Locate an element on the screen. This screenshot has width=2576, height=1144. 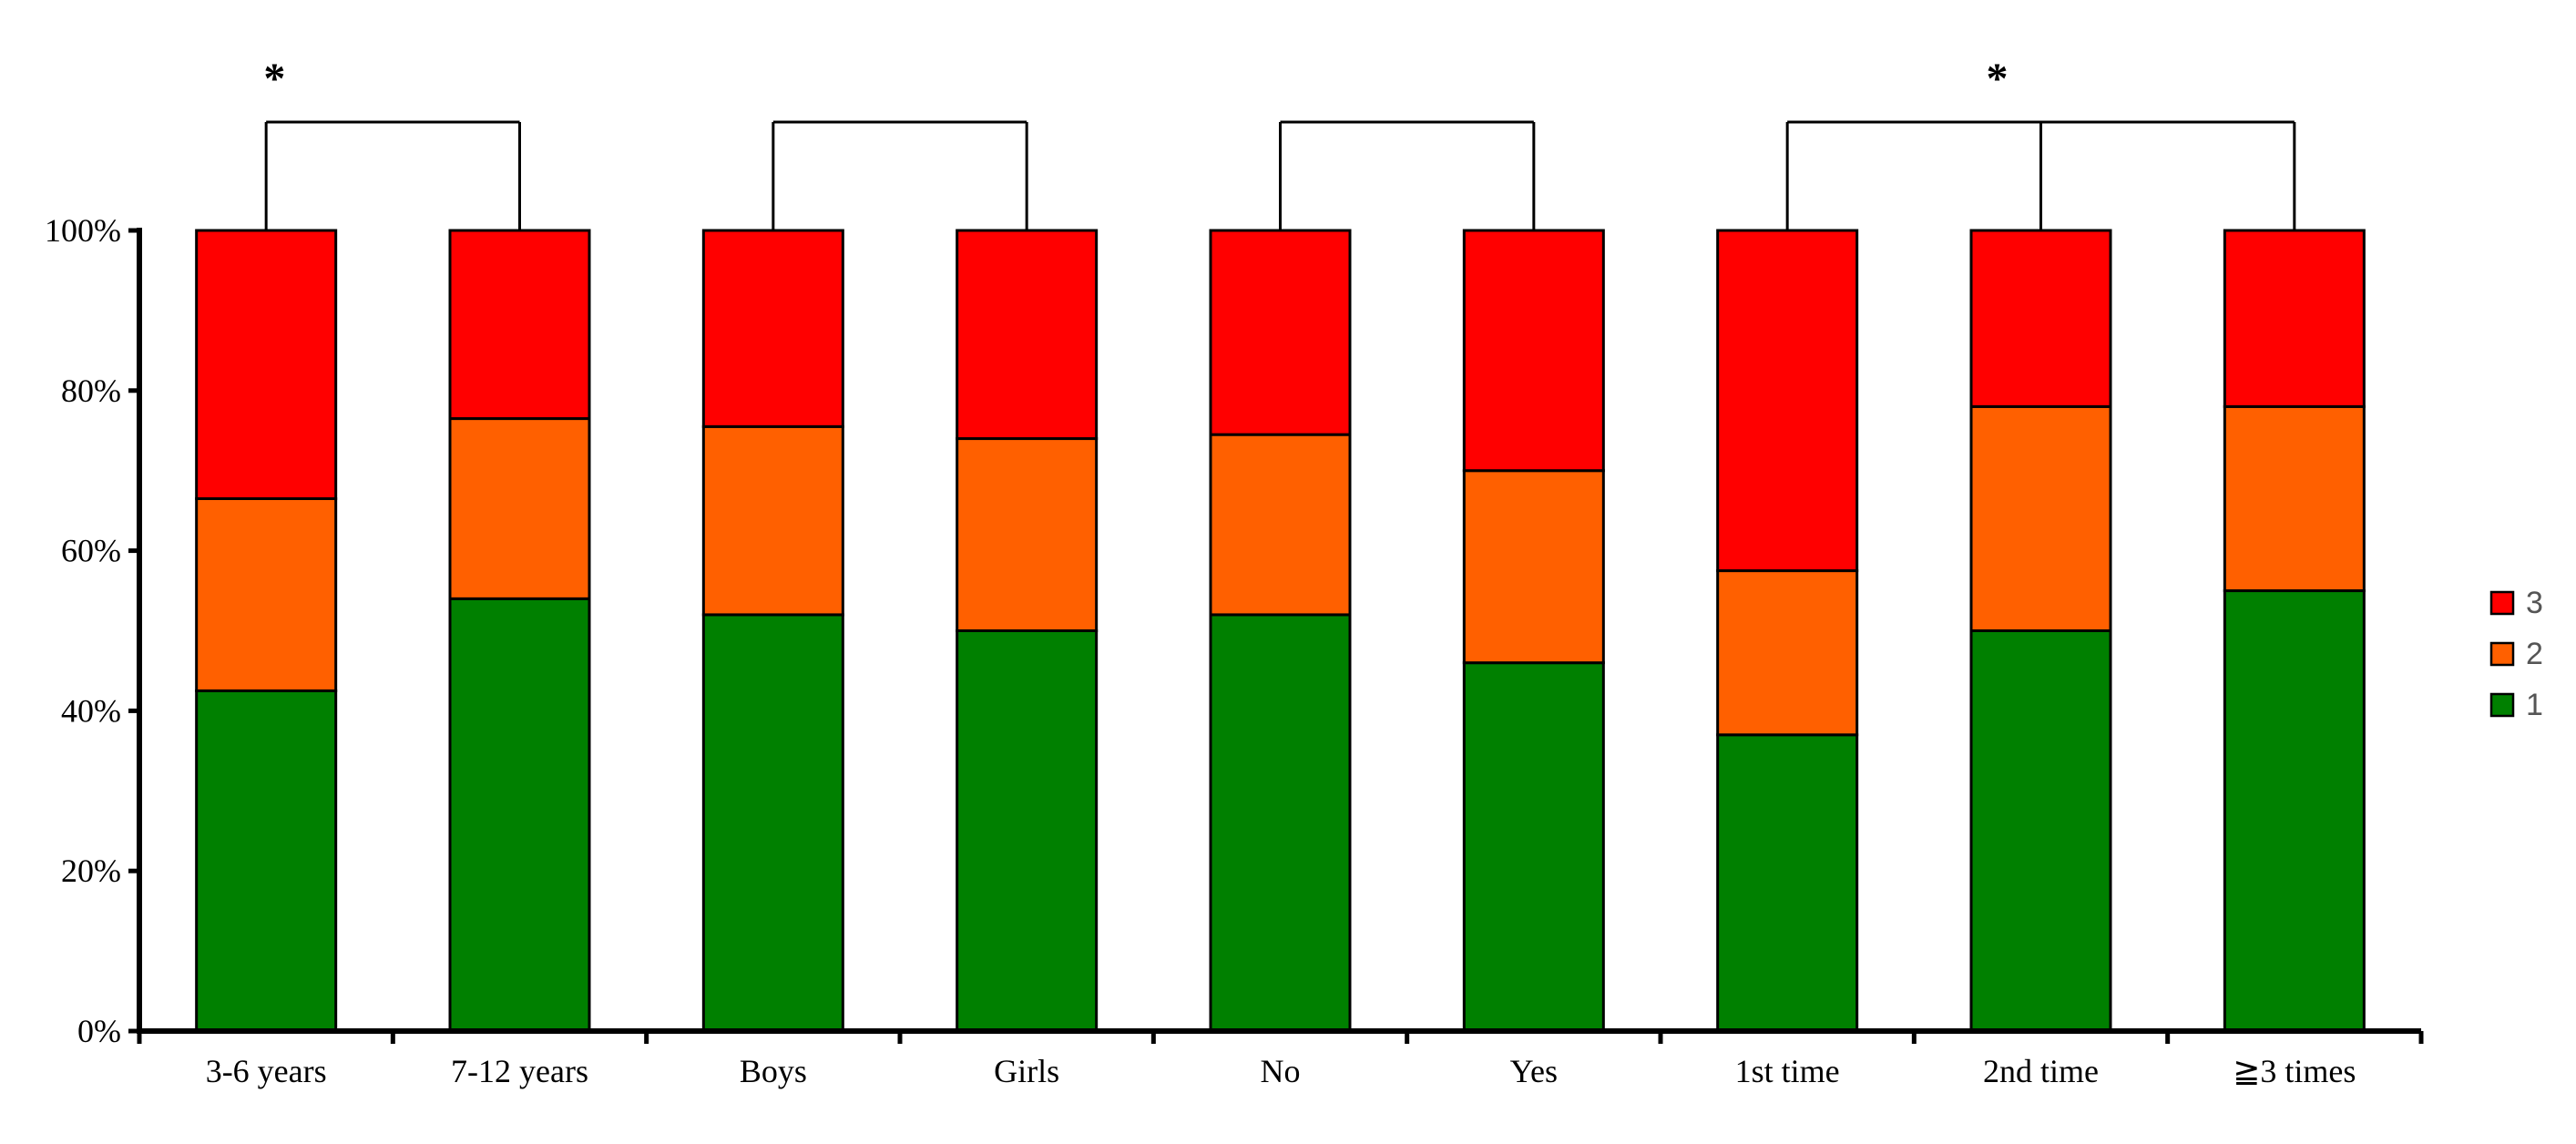
y-tick-label: 0% is located at coordinates (99, 1031).